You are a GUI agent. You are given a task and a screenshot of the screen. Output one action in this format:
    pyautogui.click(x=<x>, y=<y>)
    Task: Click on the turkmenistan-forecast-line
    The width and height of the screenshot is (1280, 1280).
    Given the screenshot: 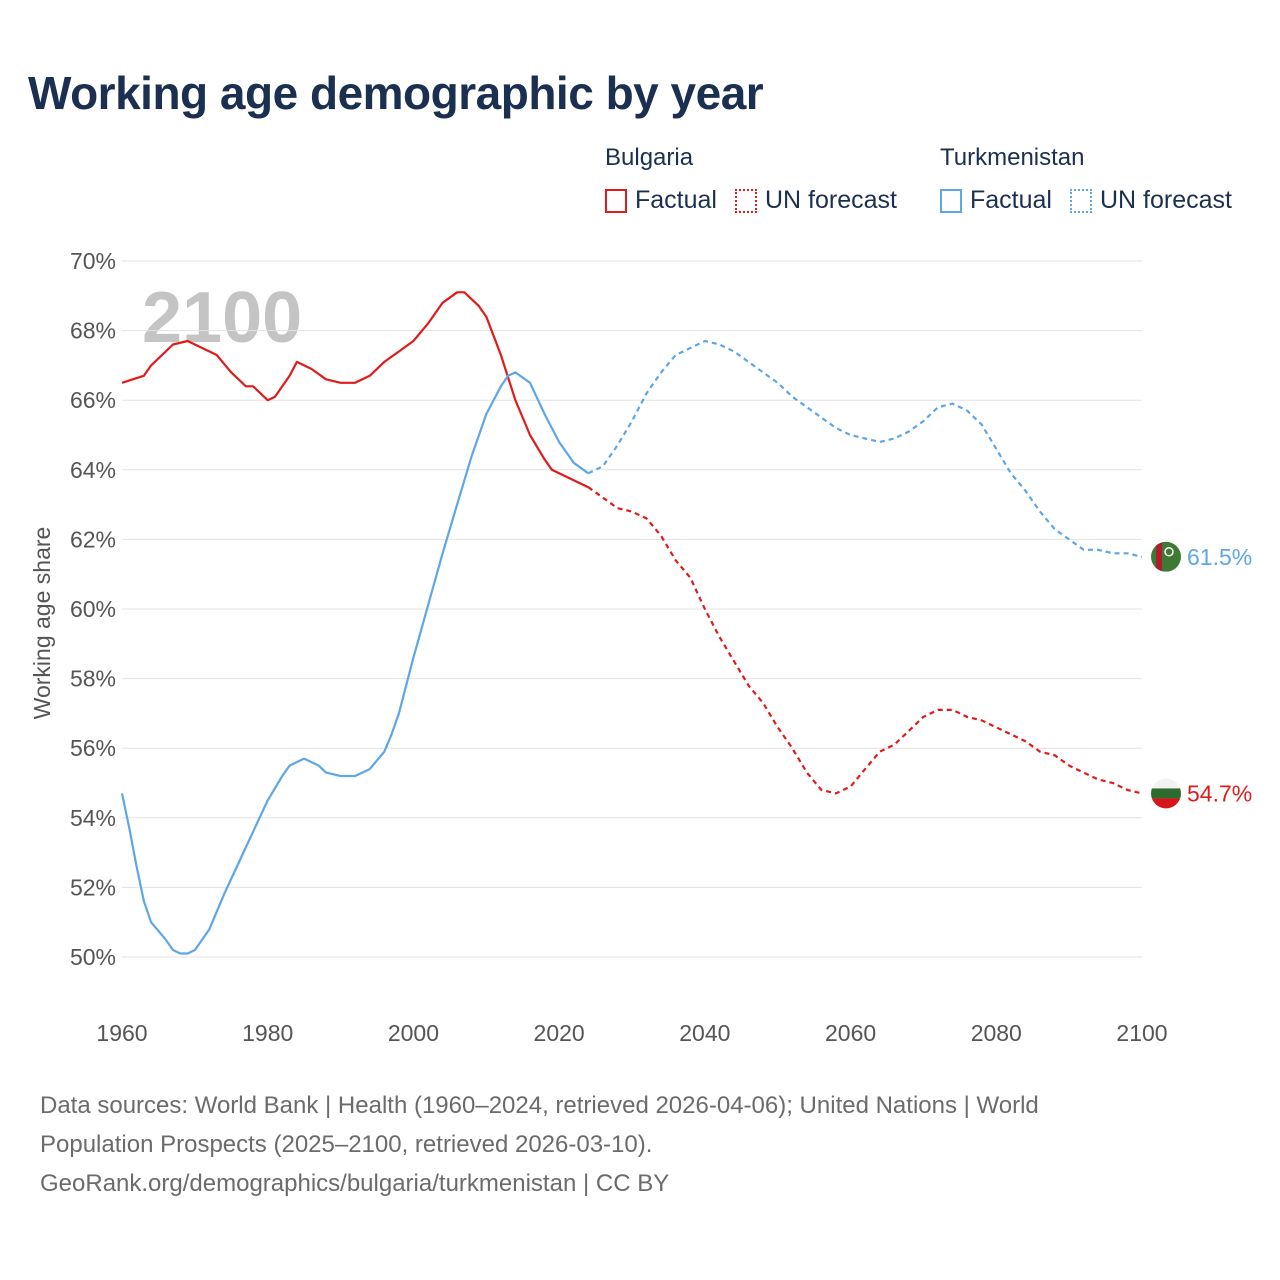 What is the action you would take?
    pyautogui.click(x=865, y=448)
    